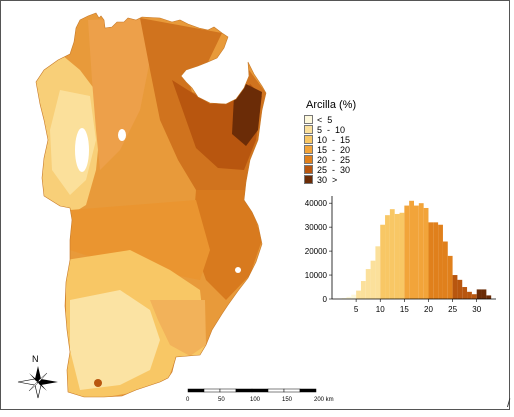  I want to click on legend-label: 10 - 15, so click(334, 139).